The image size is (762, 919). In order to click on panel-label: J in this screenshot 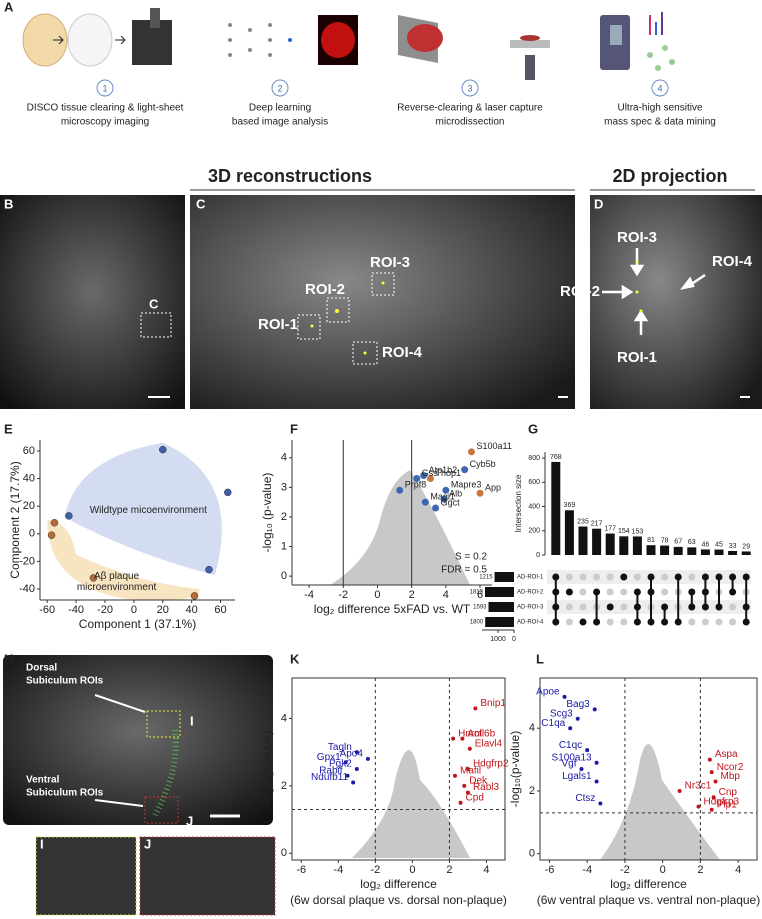, I will do `click(147, 843)`.